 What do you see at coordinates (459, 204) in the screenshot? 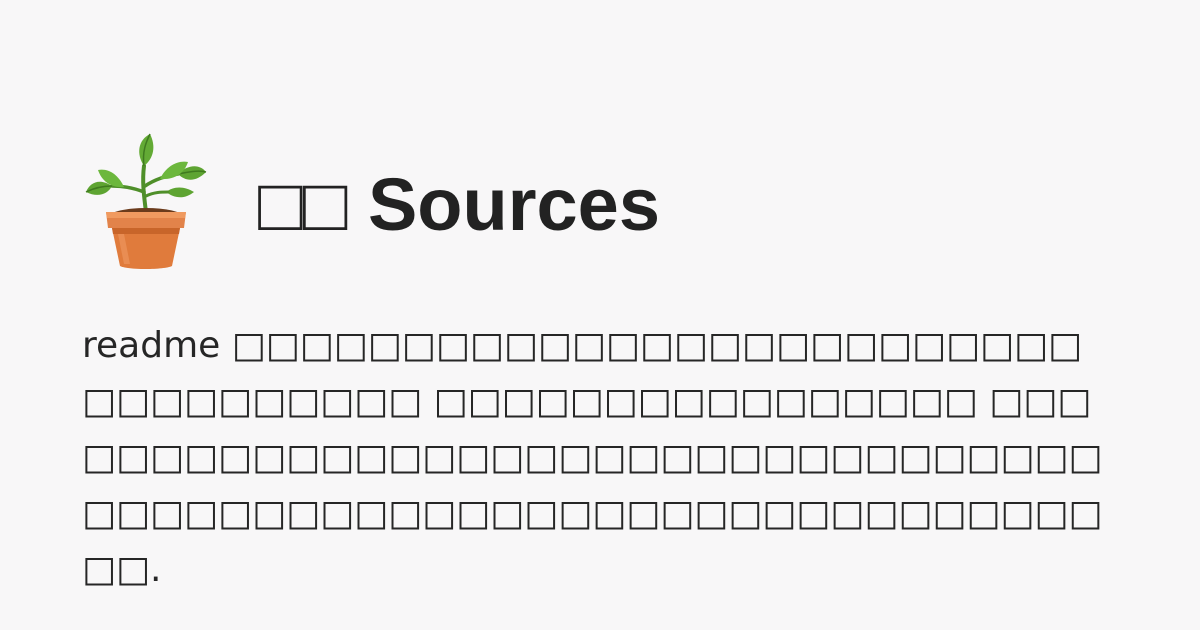
I see `page-title: □□ Sources` at bounding box center [459, 204].